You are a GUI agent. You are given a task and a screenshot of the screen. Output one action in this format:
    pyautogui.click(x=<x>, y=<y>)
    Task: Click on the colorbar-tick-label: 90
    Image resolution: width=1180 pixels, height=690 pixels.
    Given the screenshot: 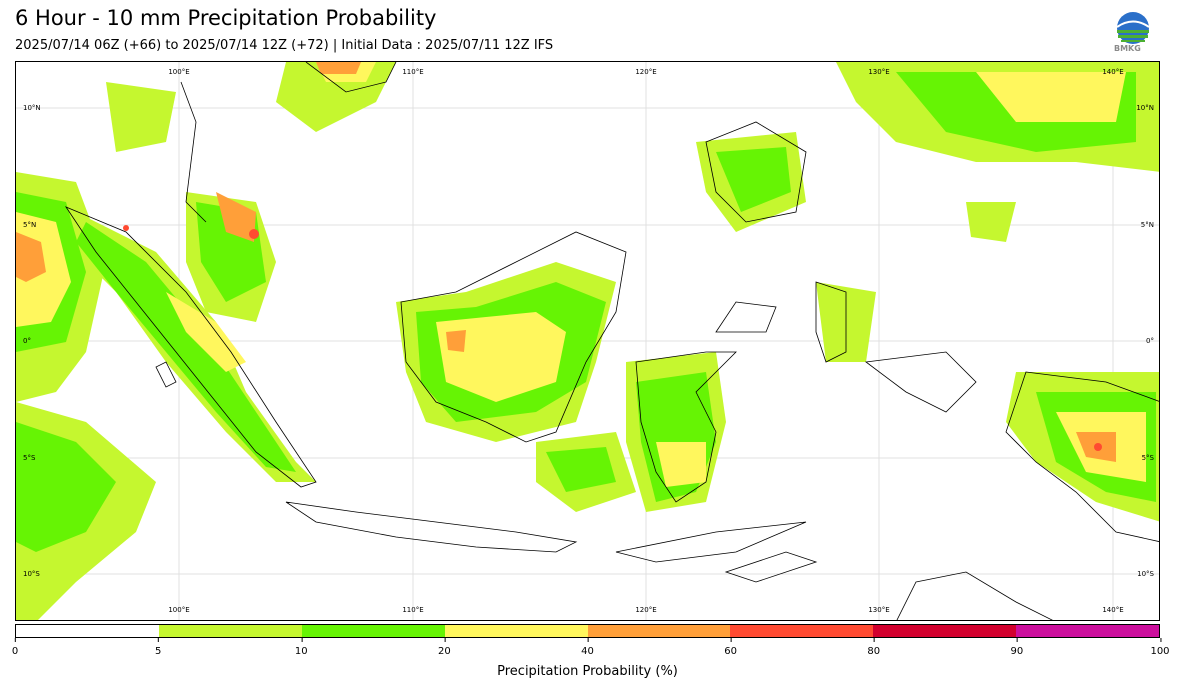 What is the action you would take?
    pyautogui.click(x=1017, y=647)
    